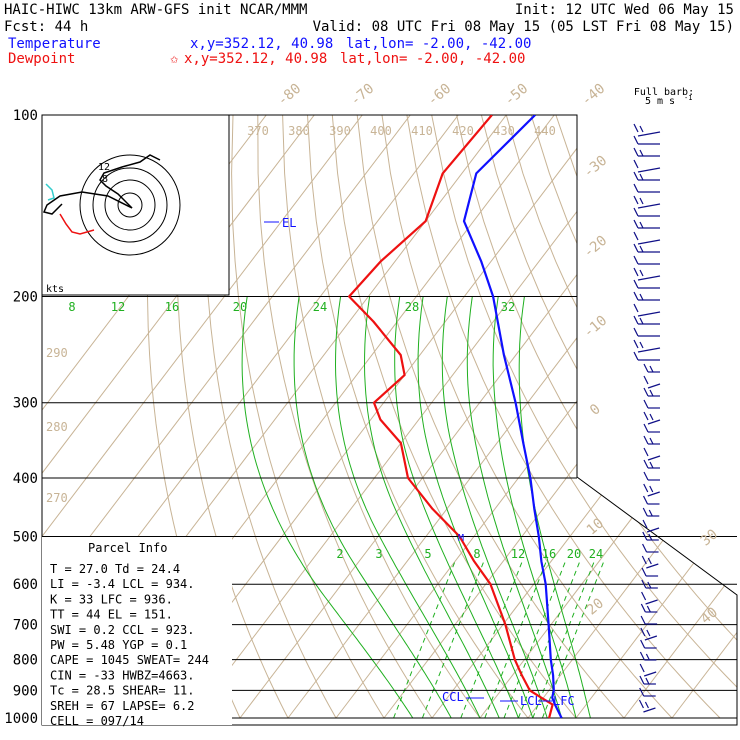  Describe the element at coordinates (624, 10) in the screenshot. I see `init-time: Init: 12 UTC Wed 06 May 15` at that location.